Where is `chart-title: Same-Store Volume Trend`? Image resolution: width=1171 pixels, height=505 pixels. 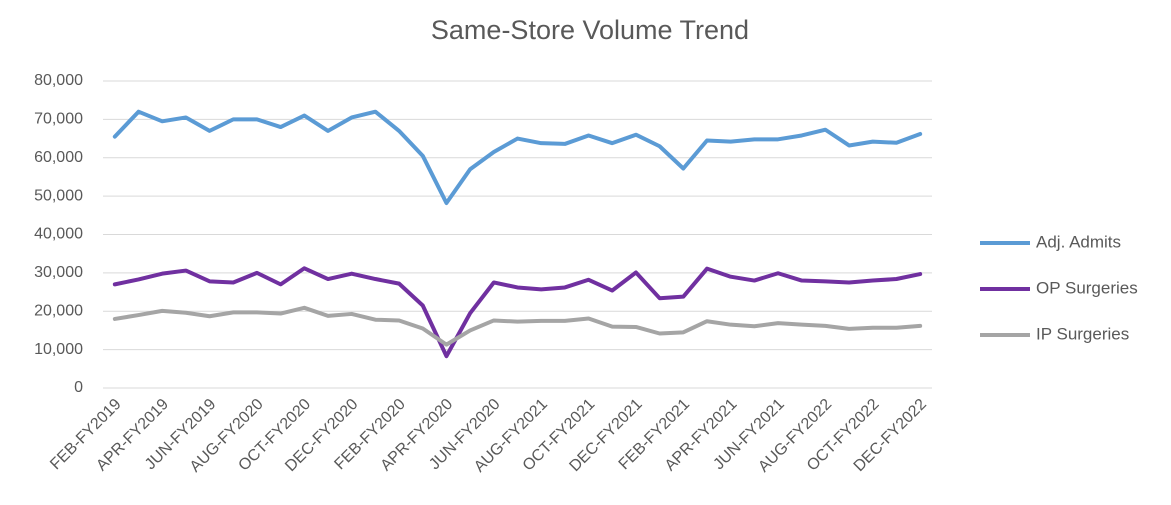 chart-title: Same-Store Volume Trend is located at coordinates (590, 30).